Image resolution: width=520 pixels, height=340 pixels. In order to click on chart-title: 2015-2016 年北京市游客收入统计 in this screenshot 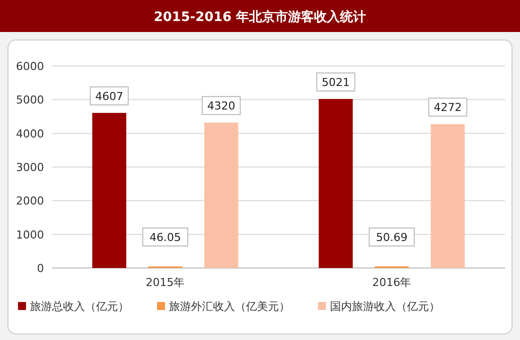, I will do `click(260, 17)`.